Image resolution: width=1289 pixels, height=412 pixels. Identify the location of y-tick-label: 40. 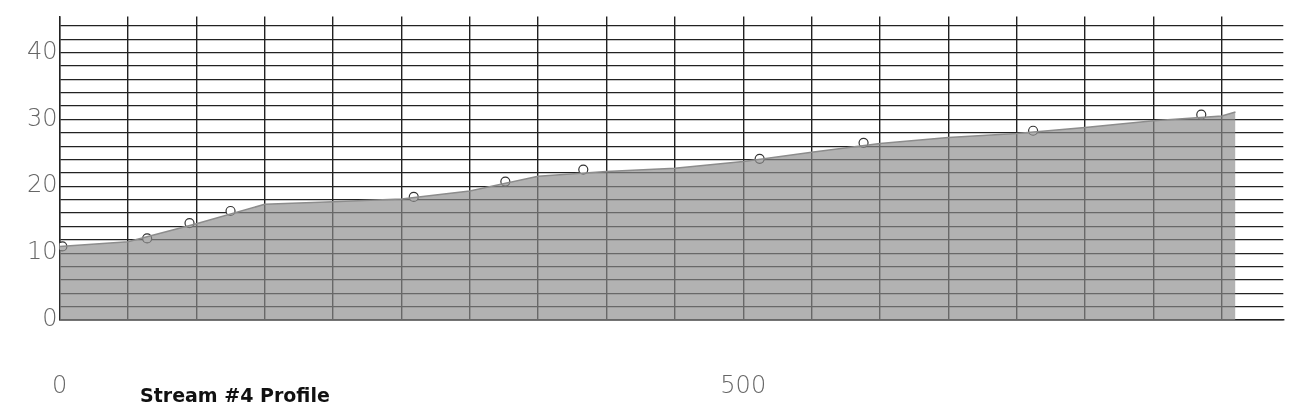
(42, 50).